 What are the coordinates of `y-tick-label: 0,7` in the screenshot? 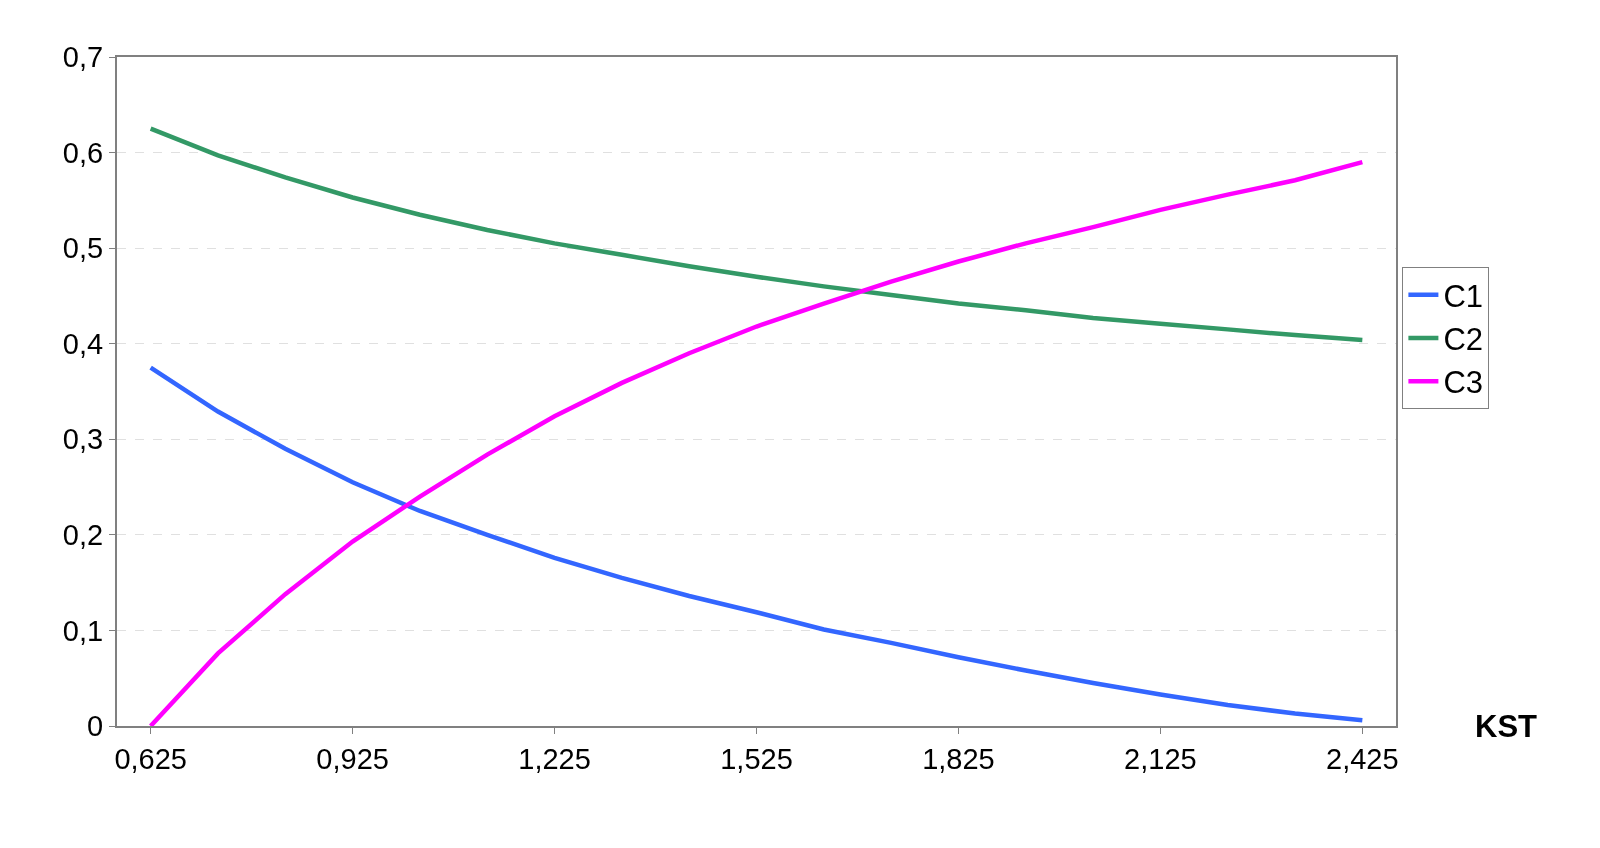 It's located at (83, 57).